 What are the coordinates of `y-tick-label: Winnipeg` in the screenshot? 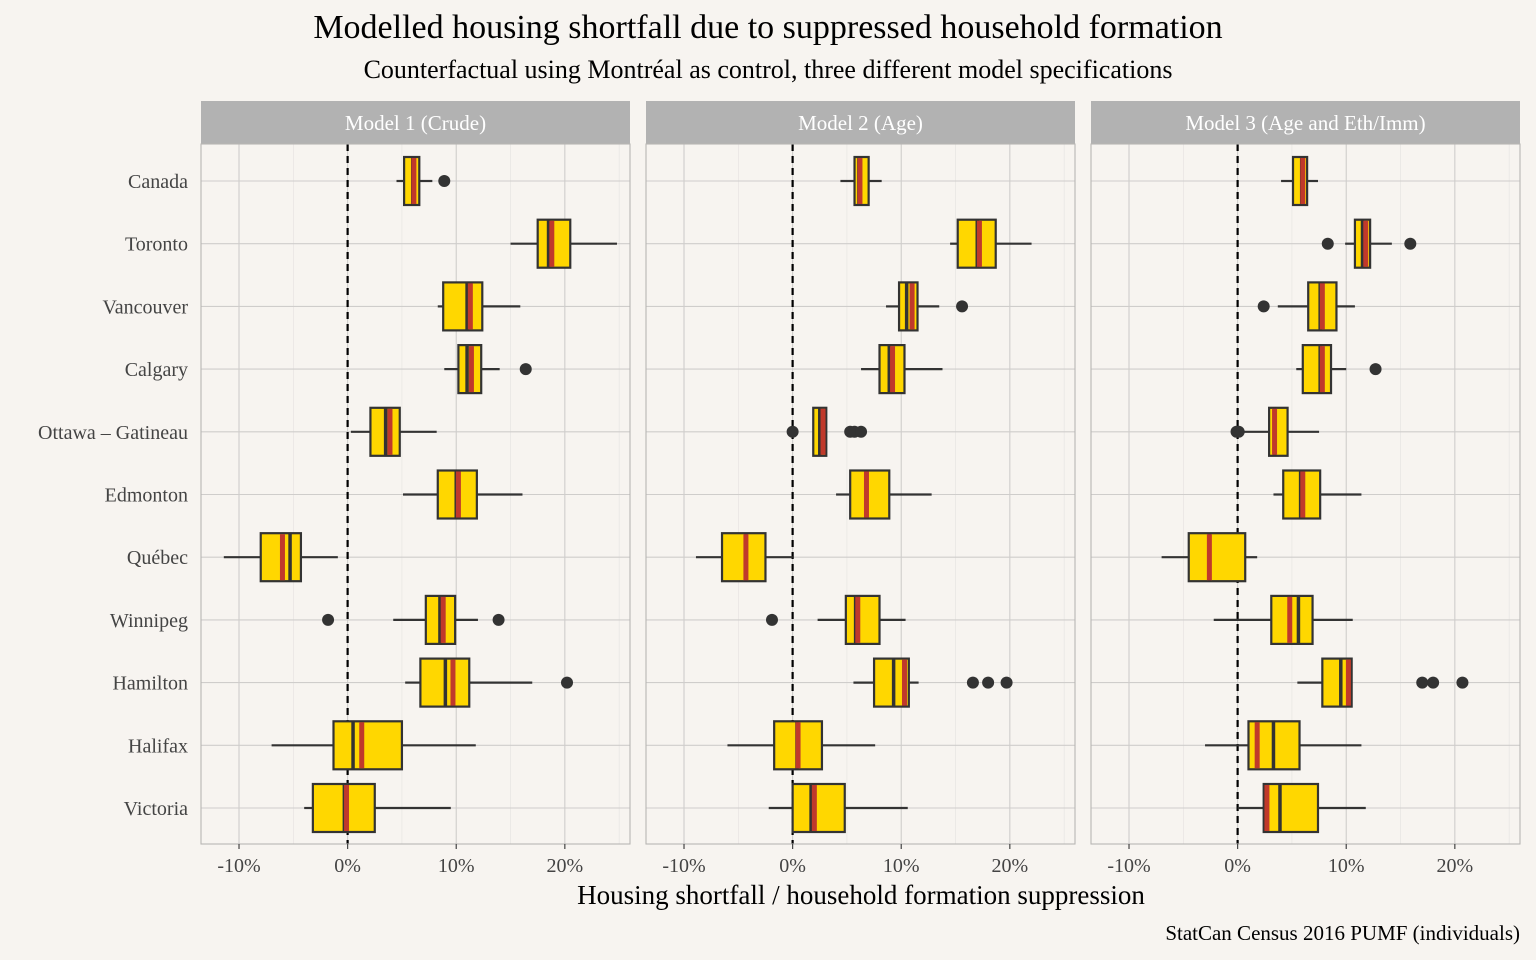 It's located at (149, 621).